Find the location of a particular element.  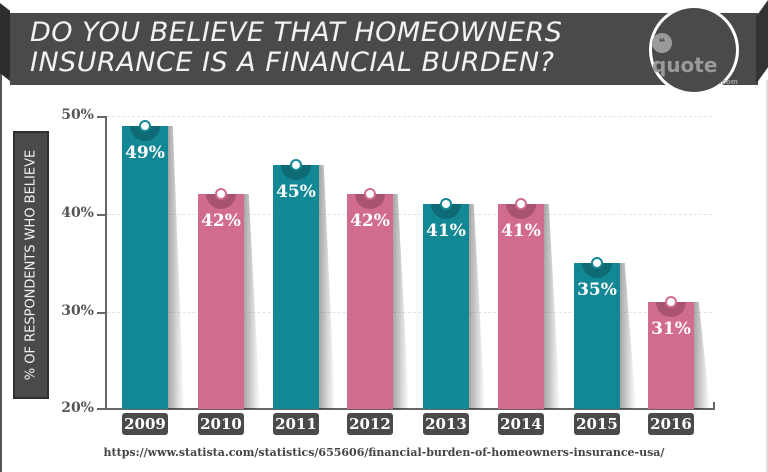

bar-value-label: 49% is located at coordinates (145, 153).